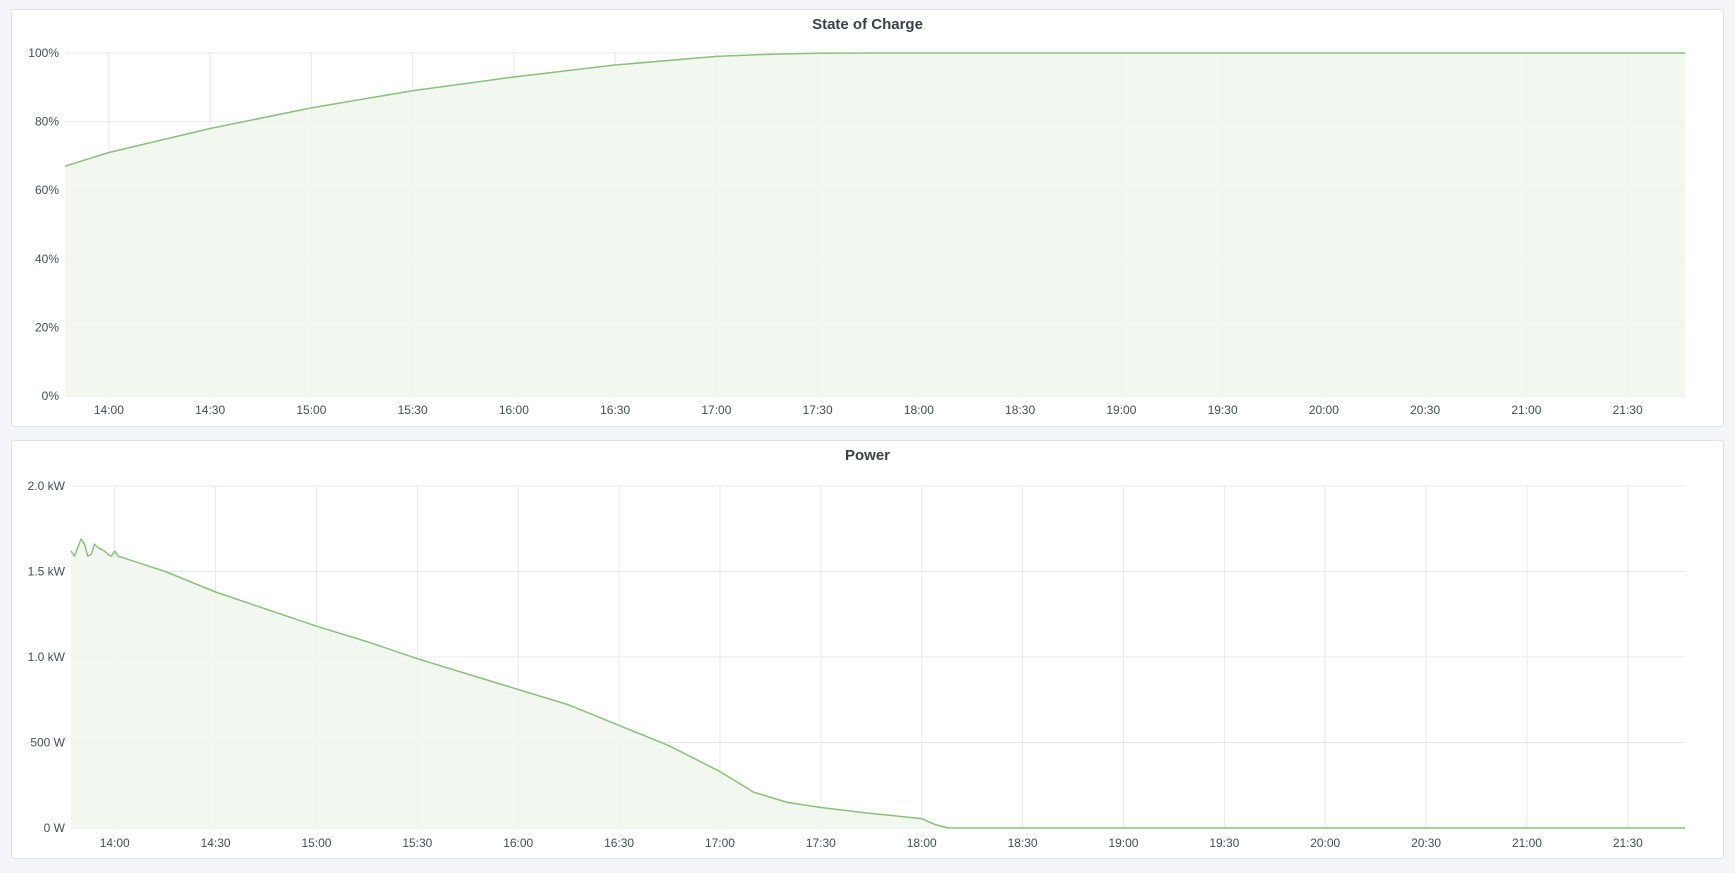  Describe the element at coordinates (47, 122) in the screenshot. I see `y-tick-label: 80%` at that location.